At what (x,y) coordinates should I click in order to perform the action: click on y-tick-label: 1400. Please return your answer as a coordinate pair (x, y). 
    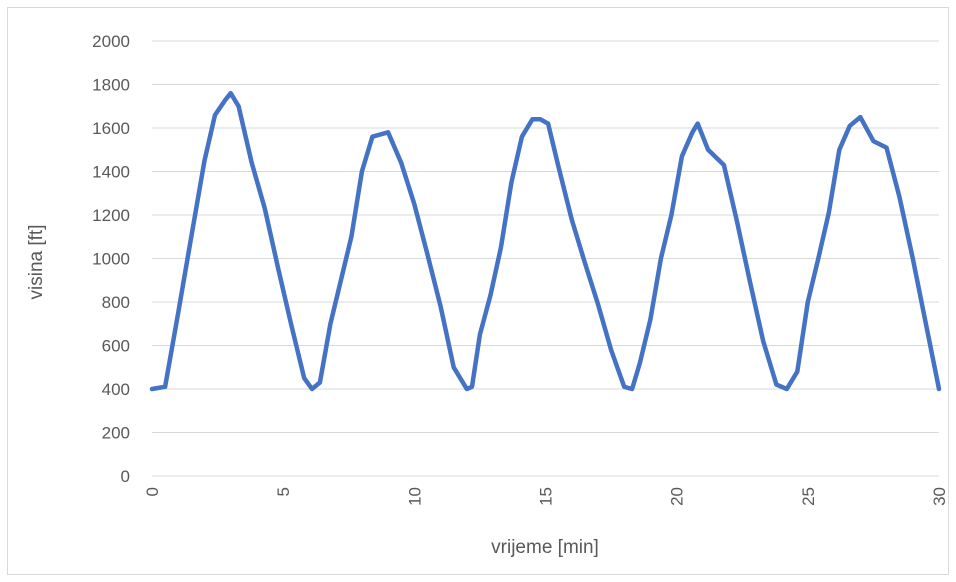
    Looking at the image, I should click on (111, 172).